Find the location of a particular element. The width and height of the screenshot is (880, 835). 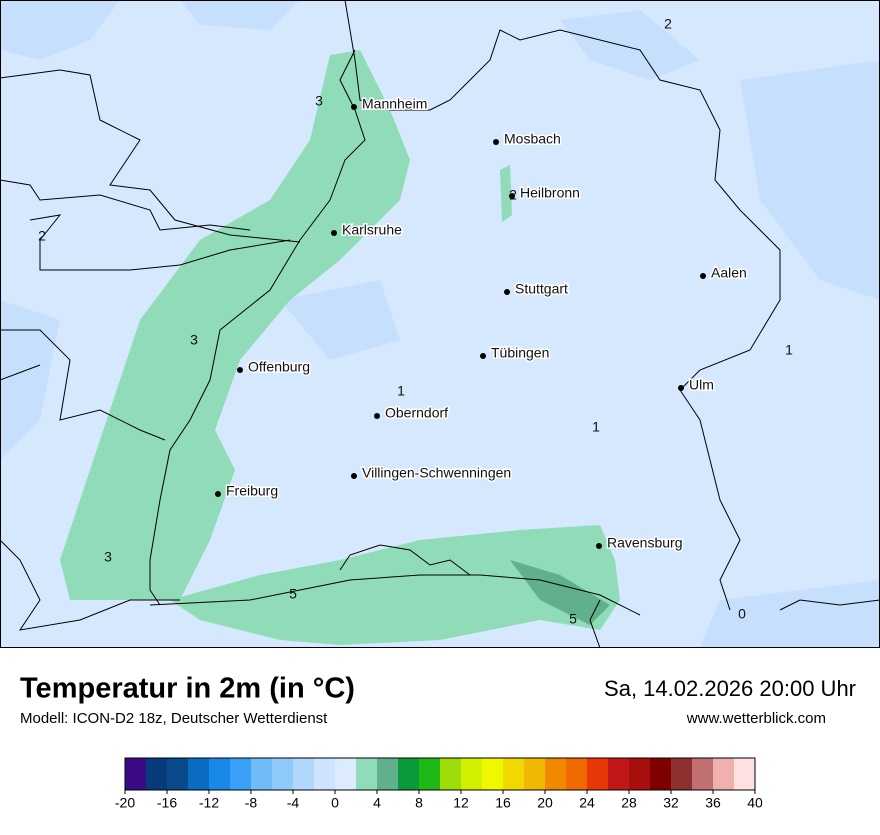

city-label: Offenburg is located at coordinates (279, 367).